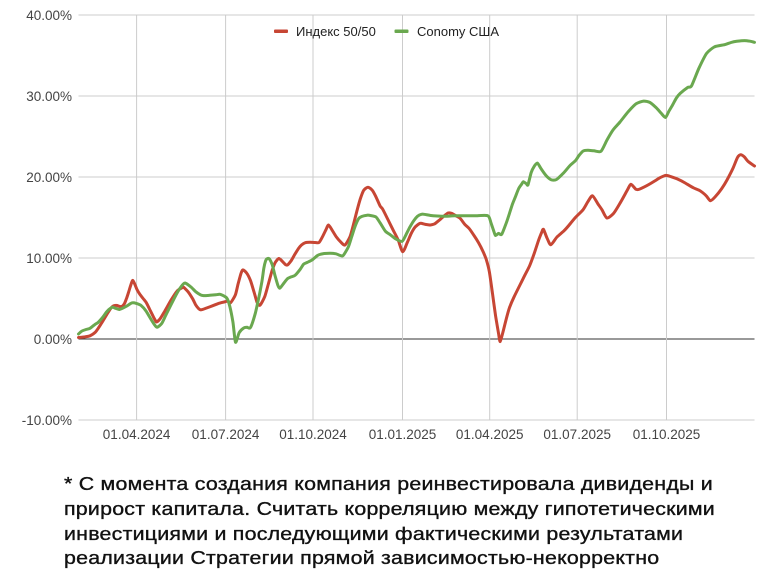 This screenshot has width=778, height=582. I want to click on svg-text: Conomy США, so click(458, 31).